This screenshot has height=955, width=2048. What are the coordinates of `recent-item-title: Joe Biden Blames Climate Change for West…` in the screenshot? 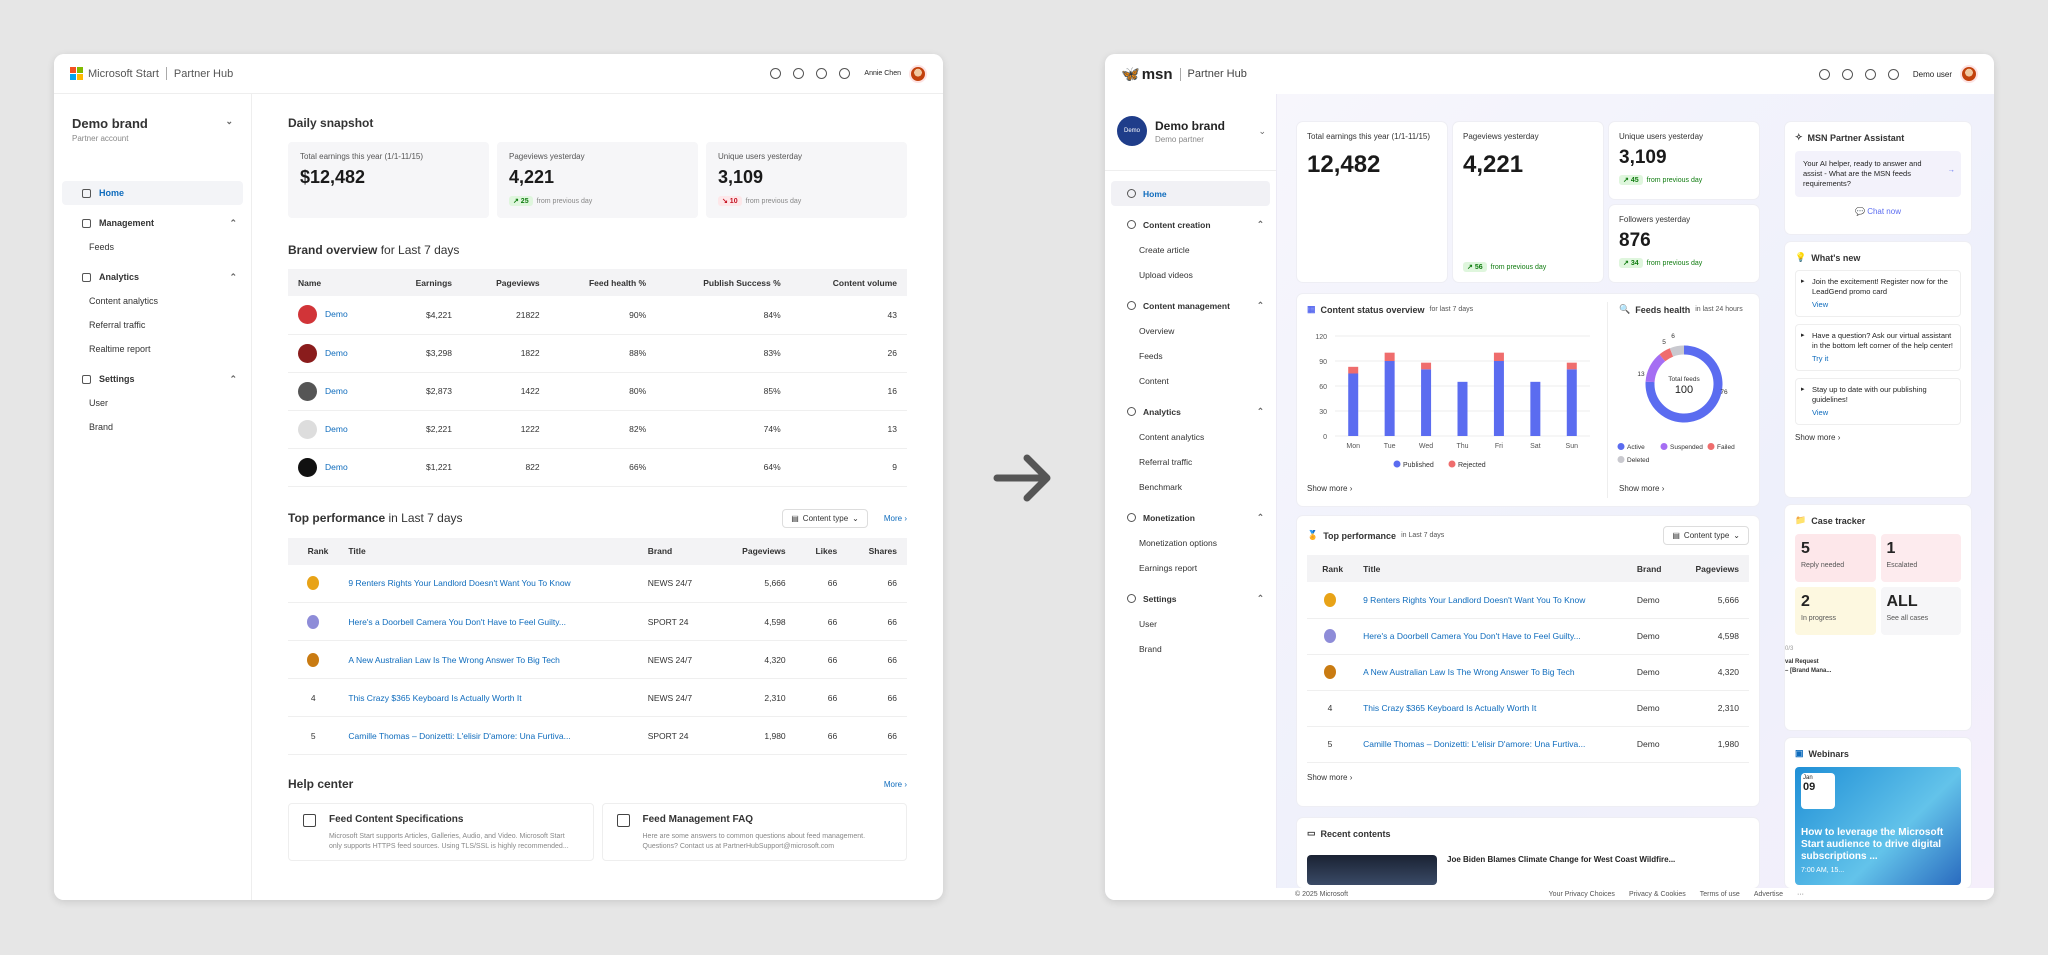 It's located at (1561, 859).